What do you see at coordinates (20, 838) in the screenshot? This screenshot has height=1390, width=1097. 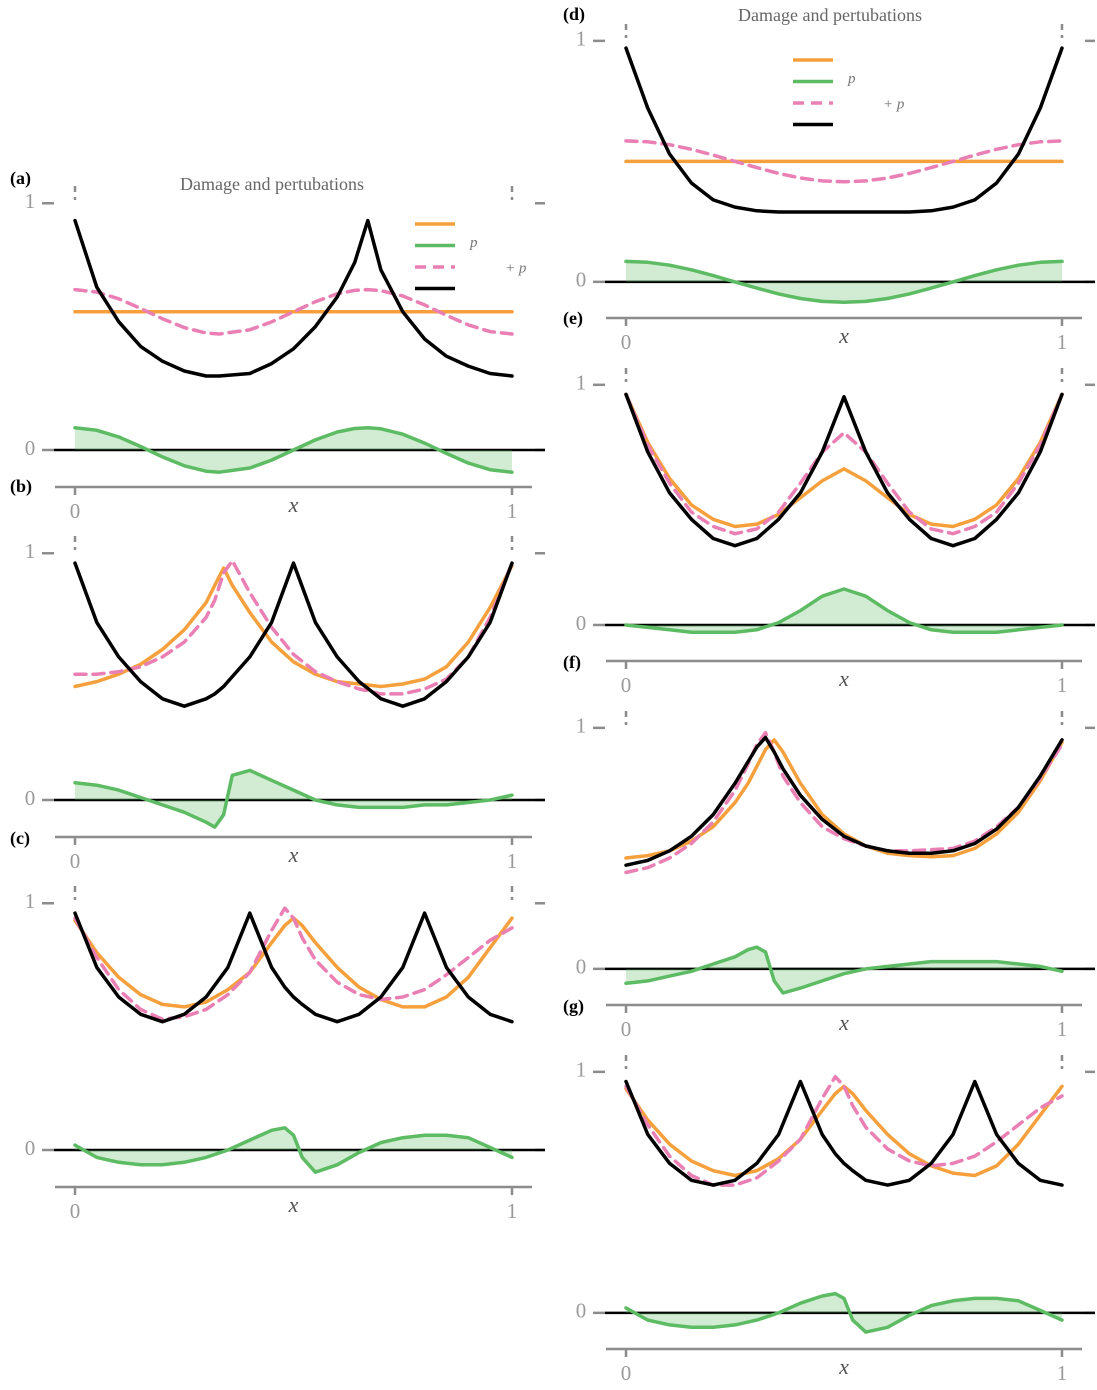 I see `panel-label: (c)` at bounding box center [20, 838].